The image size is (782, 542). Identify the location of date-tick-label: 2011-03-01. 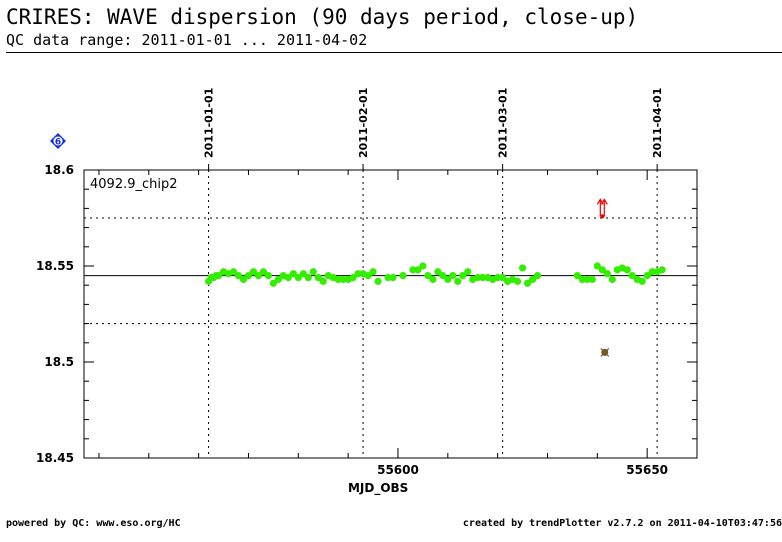
(503, 123).